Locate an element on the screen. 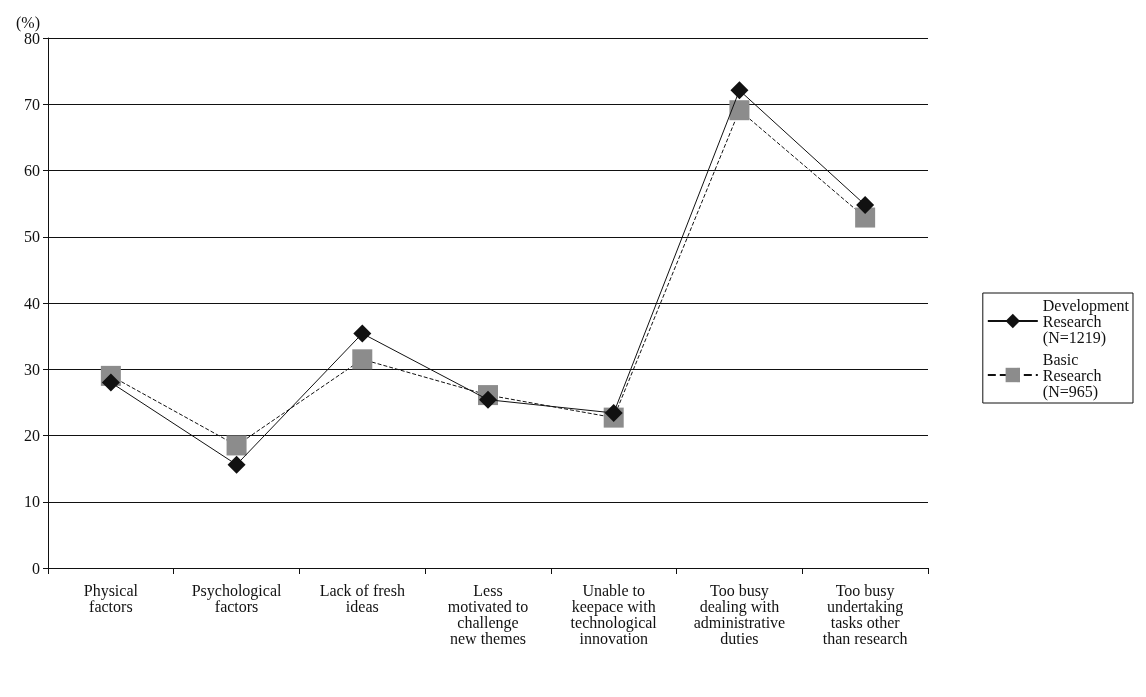  x-tick-label: Less motivated to challenge new themes is located at coordinates (488, 614).